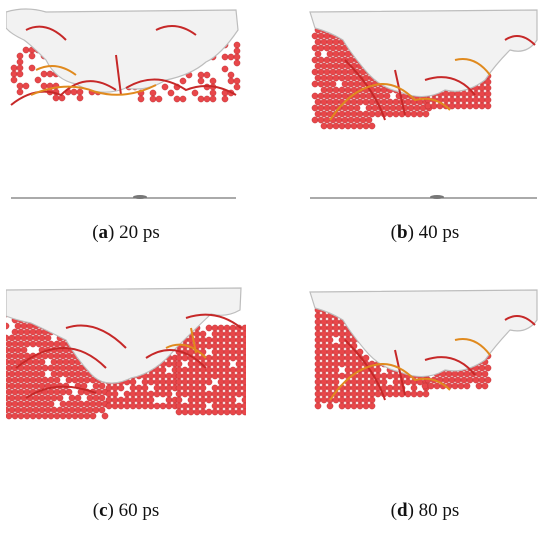 This screenshot has width=550, height=542. Describe the element at coordinates (425, 510) in the screenshot. I see `caption: (d) 80 ps` at that location.